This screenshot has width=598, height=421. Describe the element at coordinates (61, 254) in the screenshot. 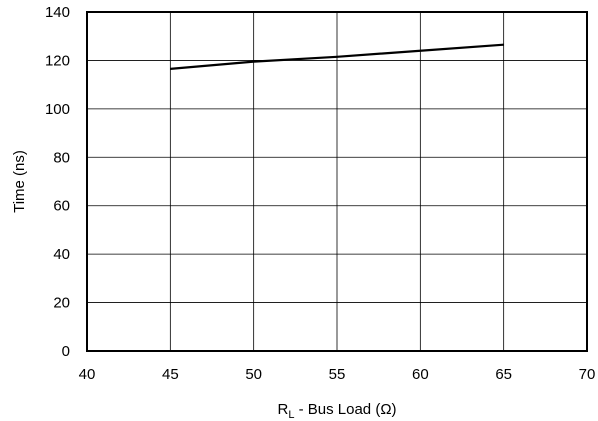

I see `y-tick-label: 40` at that location.